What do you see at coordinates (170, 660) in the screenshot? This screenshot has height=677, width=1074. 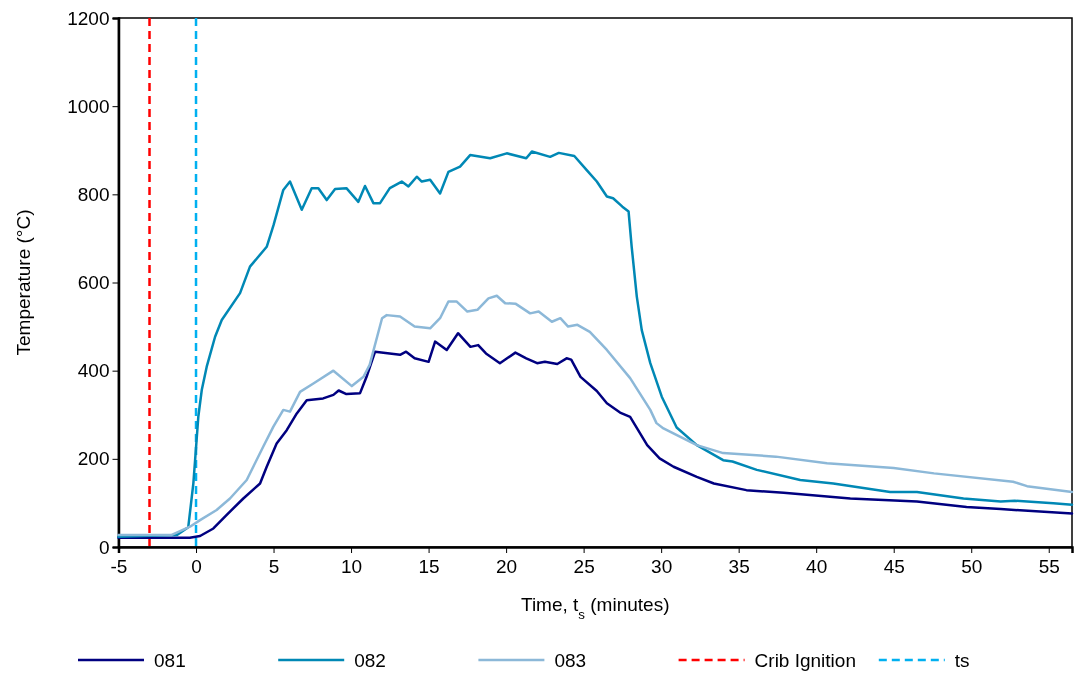 I see `legend-label: 081` at bounding box center [170, 660].